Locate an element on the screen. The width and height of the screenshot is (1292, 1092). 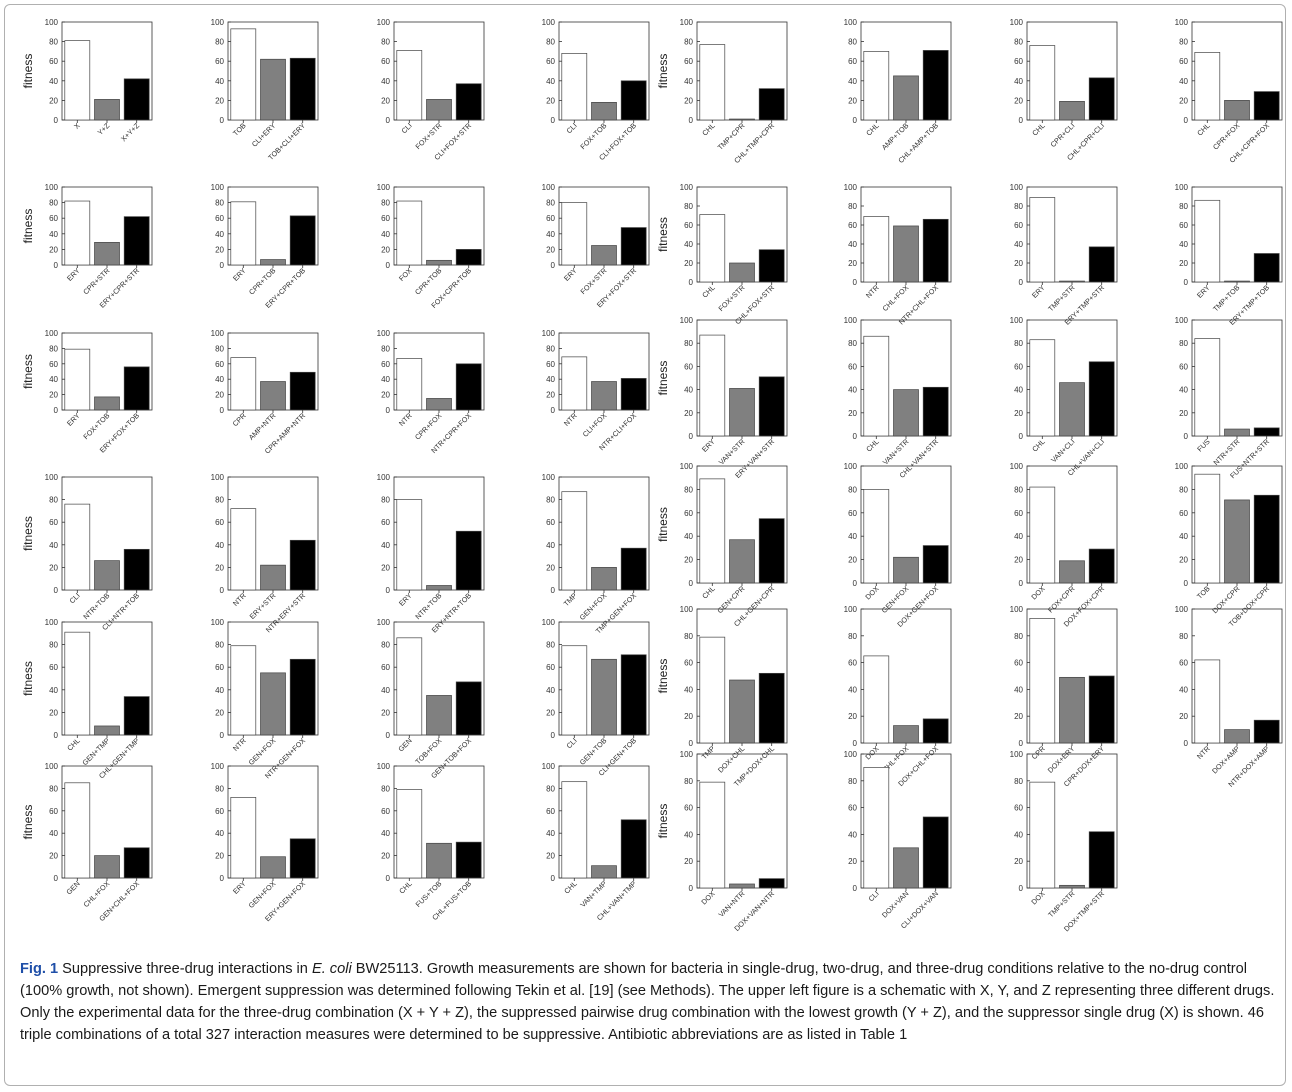
x-tick-label: CHL+FOX is located at coordinates (895, 298).